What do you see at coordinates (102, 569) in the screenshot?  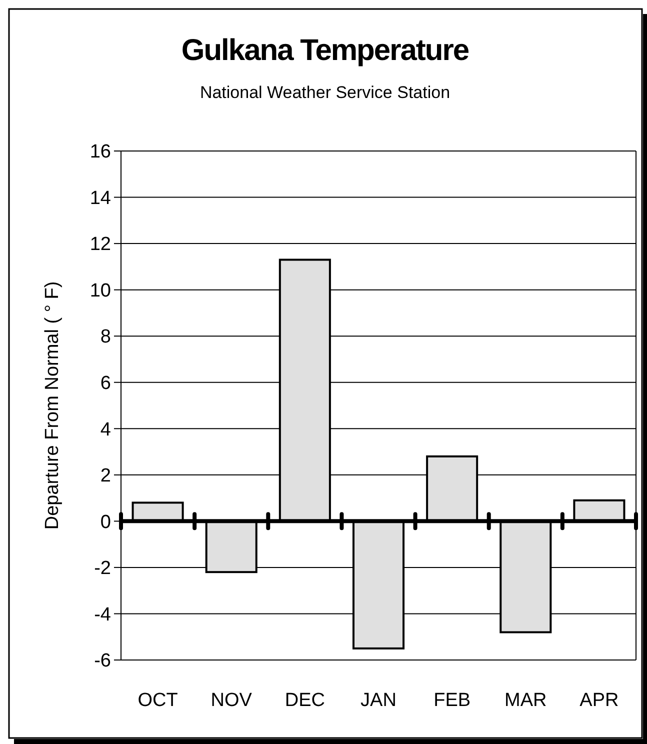 I see `y-tick-label: -2` at bounding box center [102, 569].